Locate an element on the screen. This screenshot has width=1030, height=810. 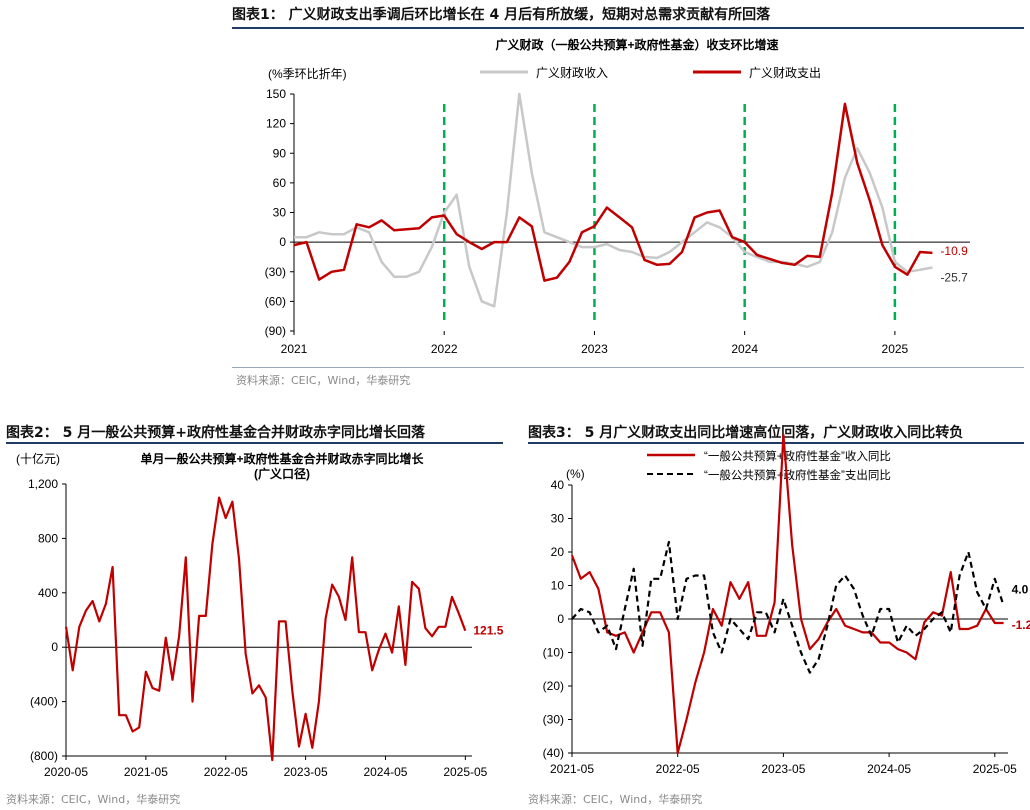
chart1-ylabel: (%季环比折年) is located at coordinates (307, 73).